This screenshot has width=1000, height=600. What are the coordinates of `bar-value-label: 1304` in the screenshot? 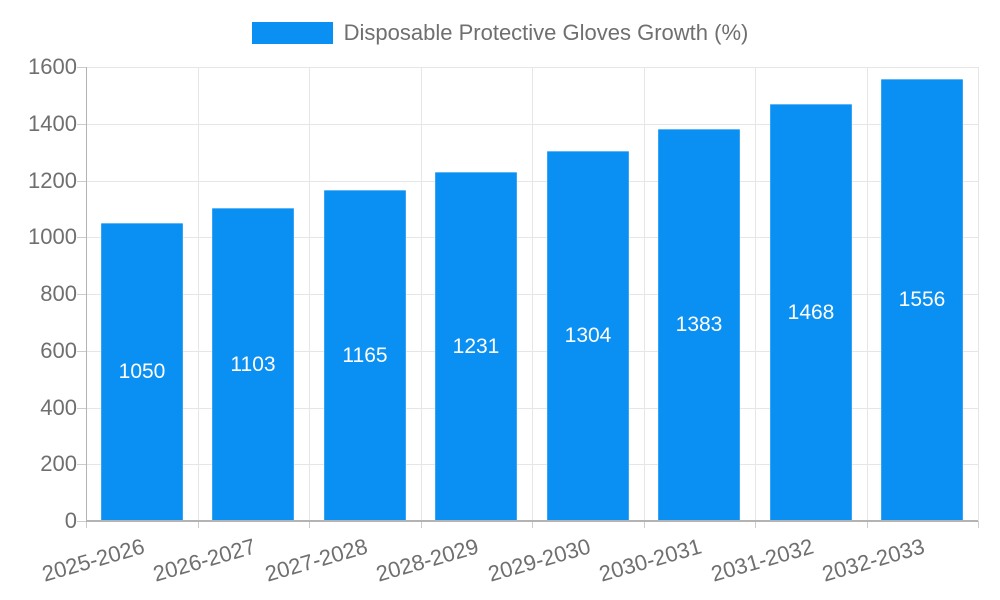 It's located at (588, 335).